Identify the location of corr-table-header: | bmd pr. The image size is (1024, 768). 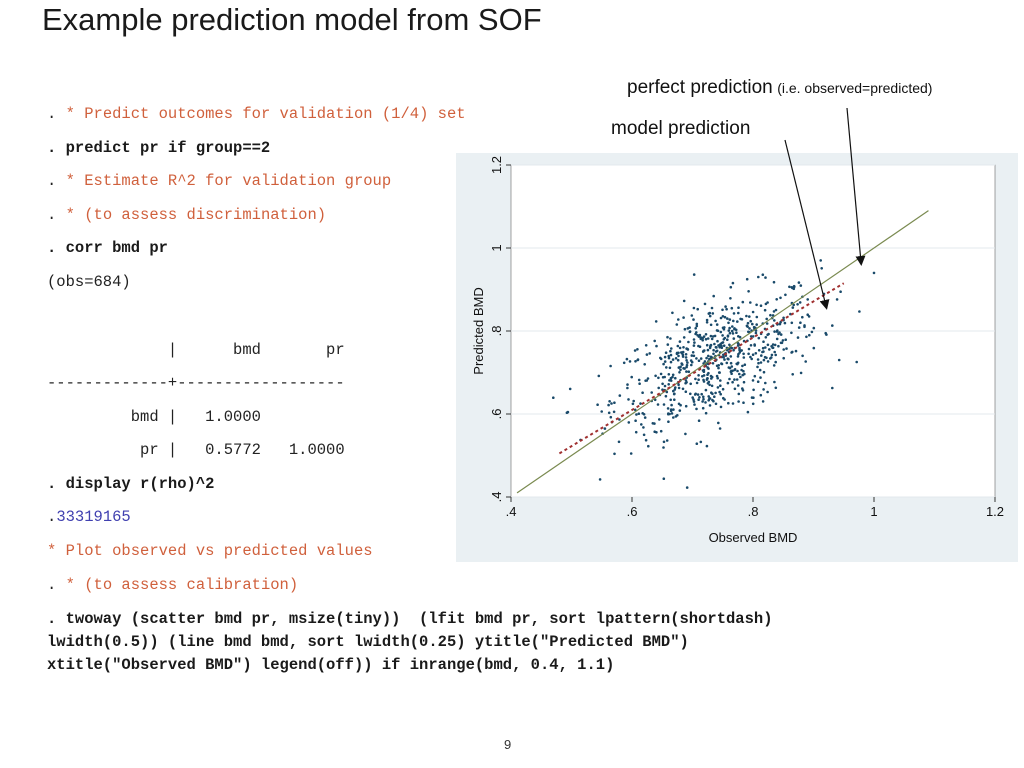
(196, 350).